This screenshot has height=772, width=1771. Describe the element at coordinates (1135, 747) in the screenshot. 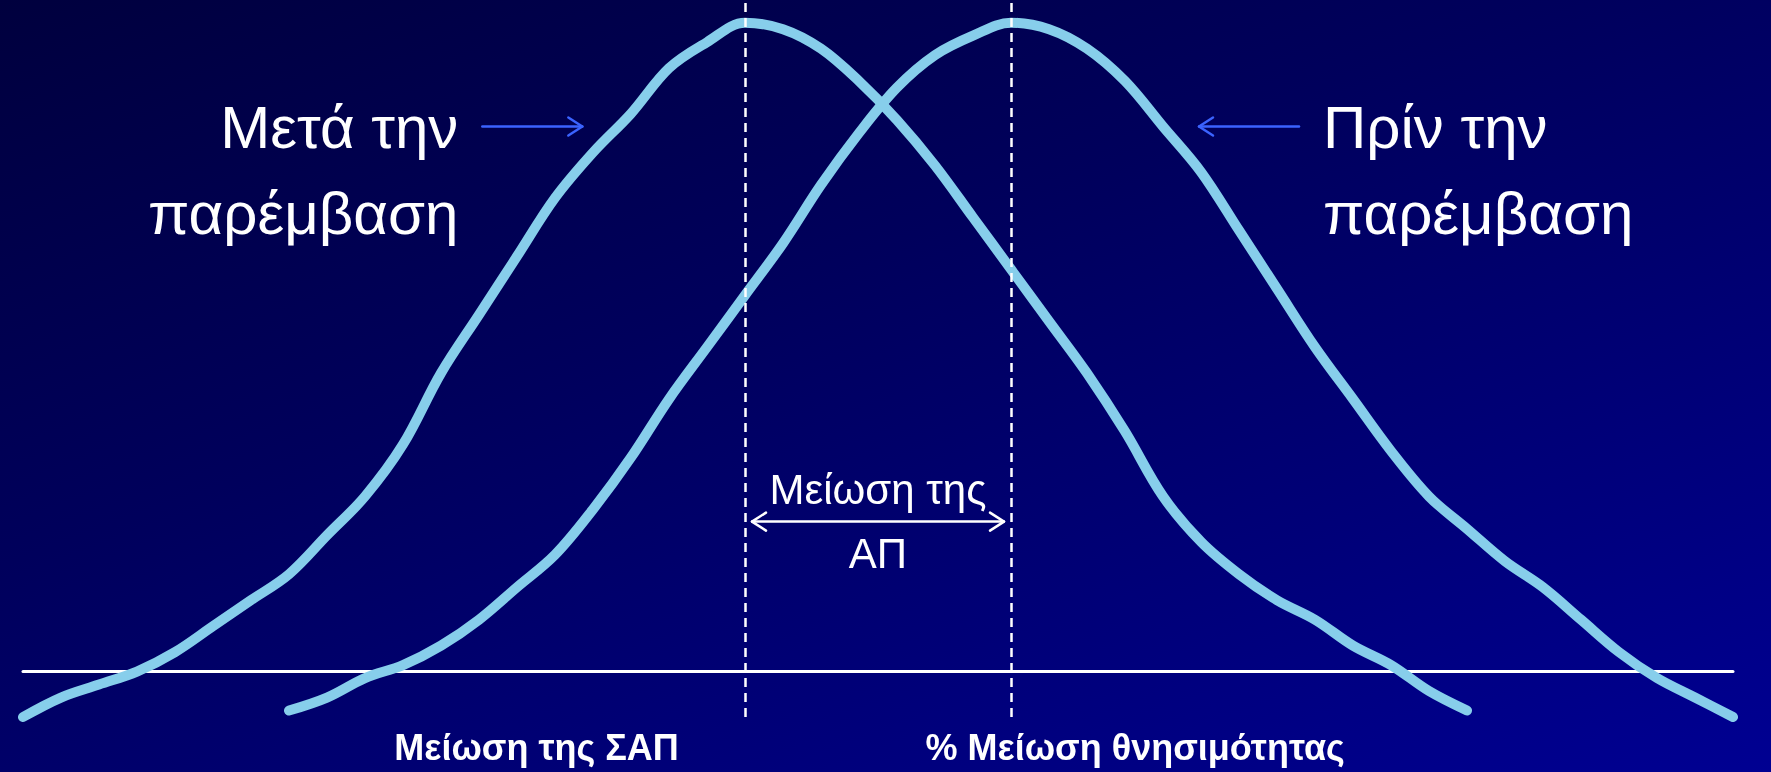

I see `text: % Μείωση θνησιμότητας` at that location.